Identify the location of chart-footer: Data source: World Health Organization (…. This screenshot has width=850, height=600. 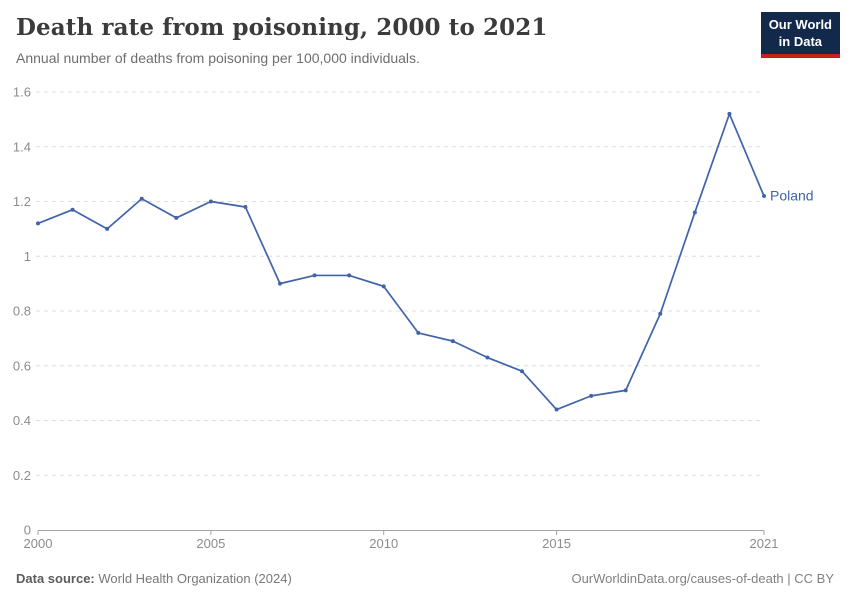
(425, 578).